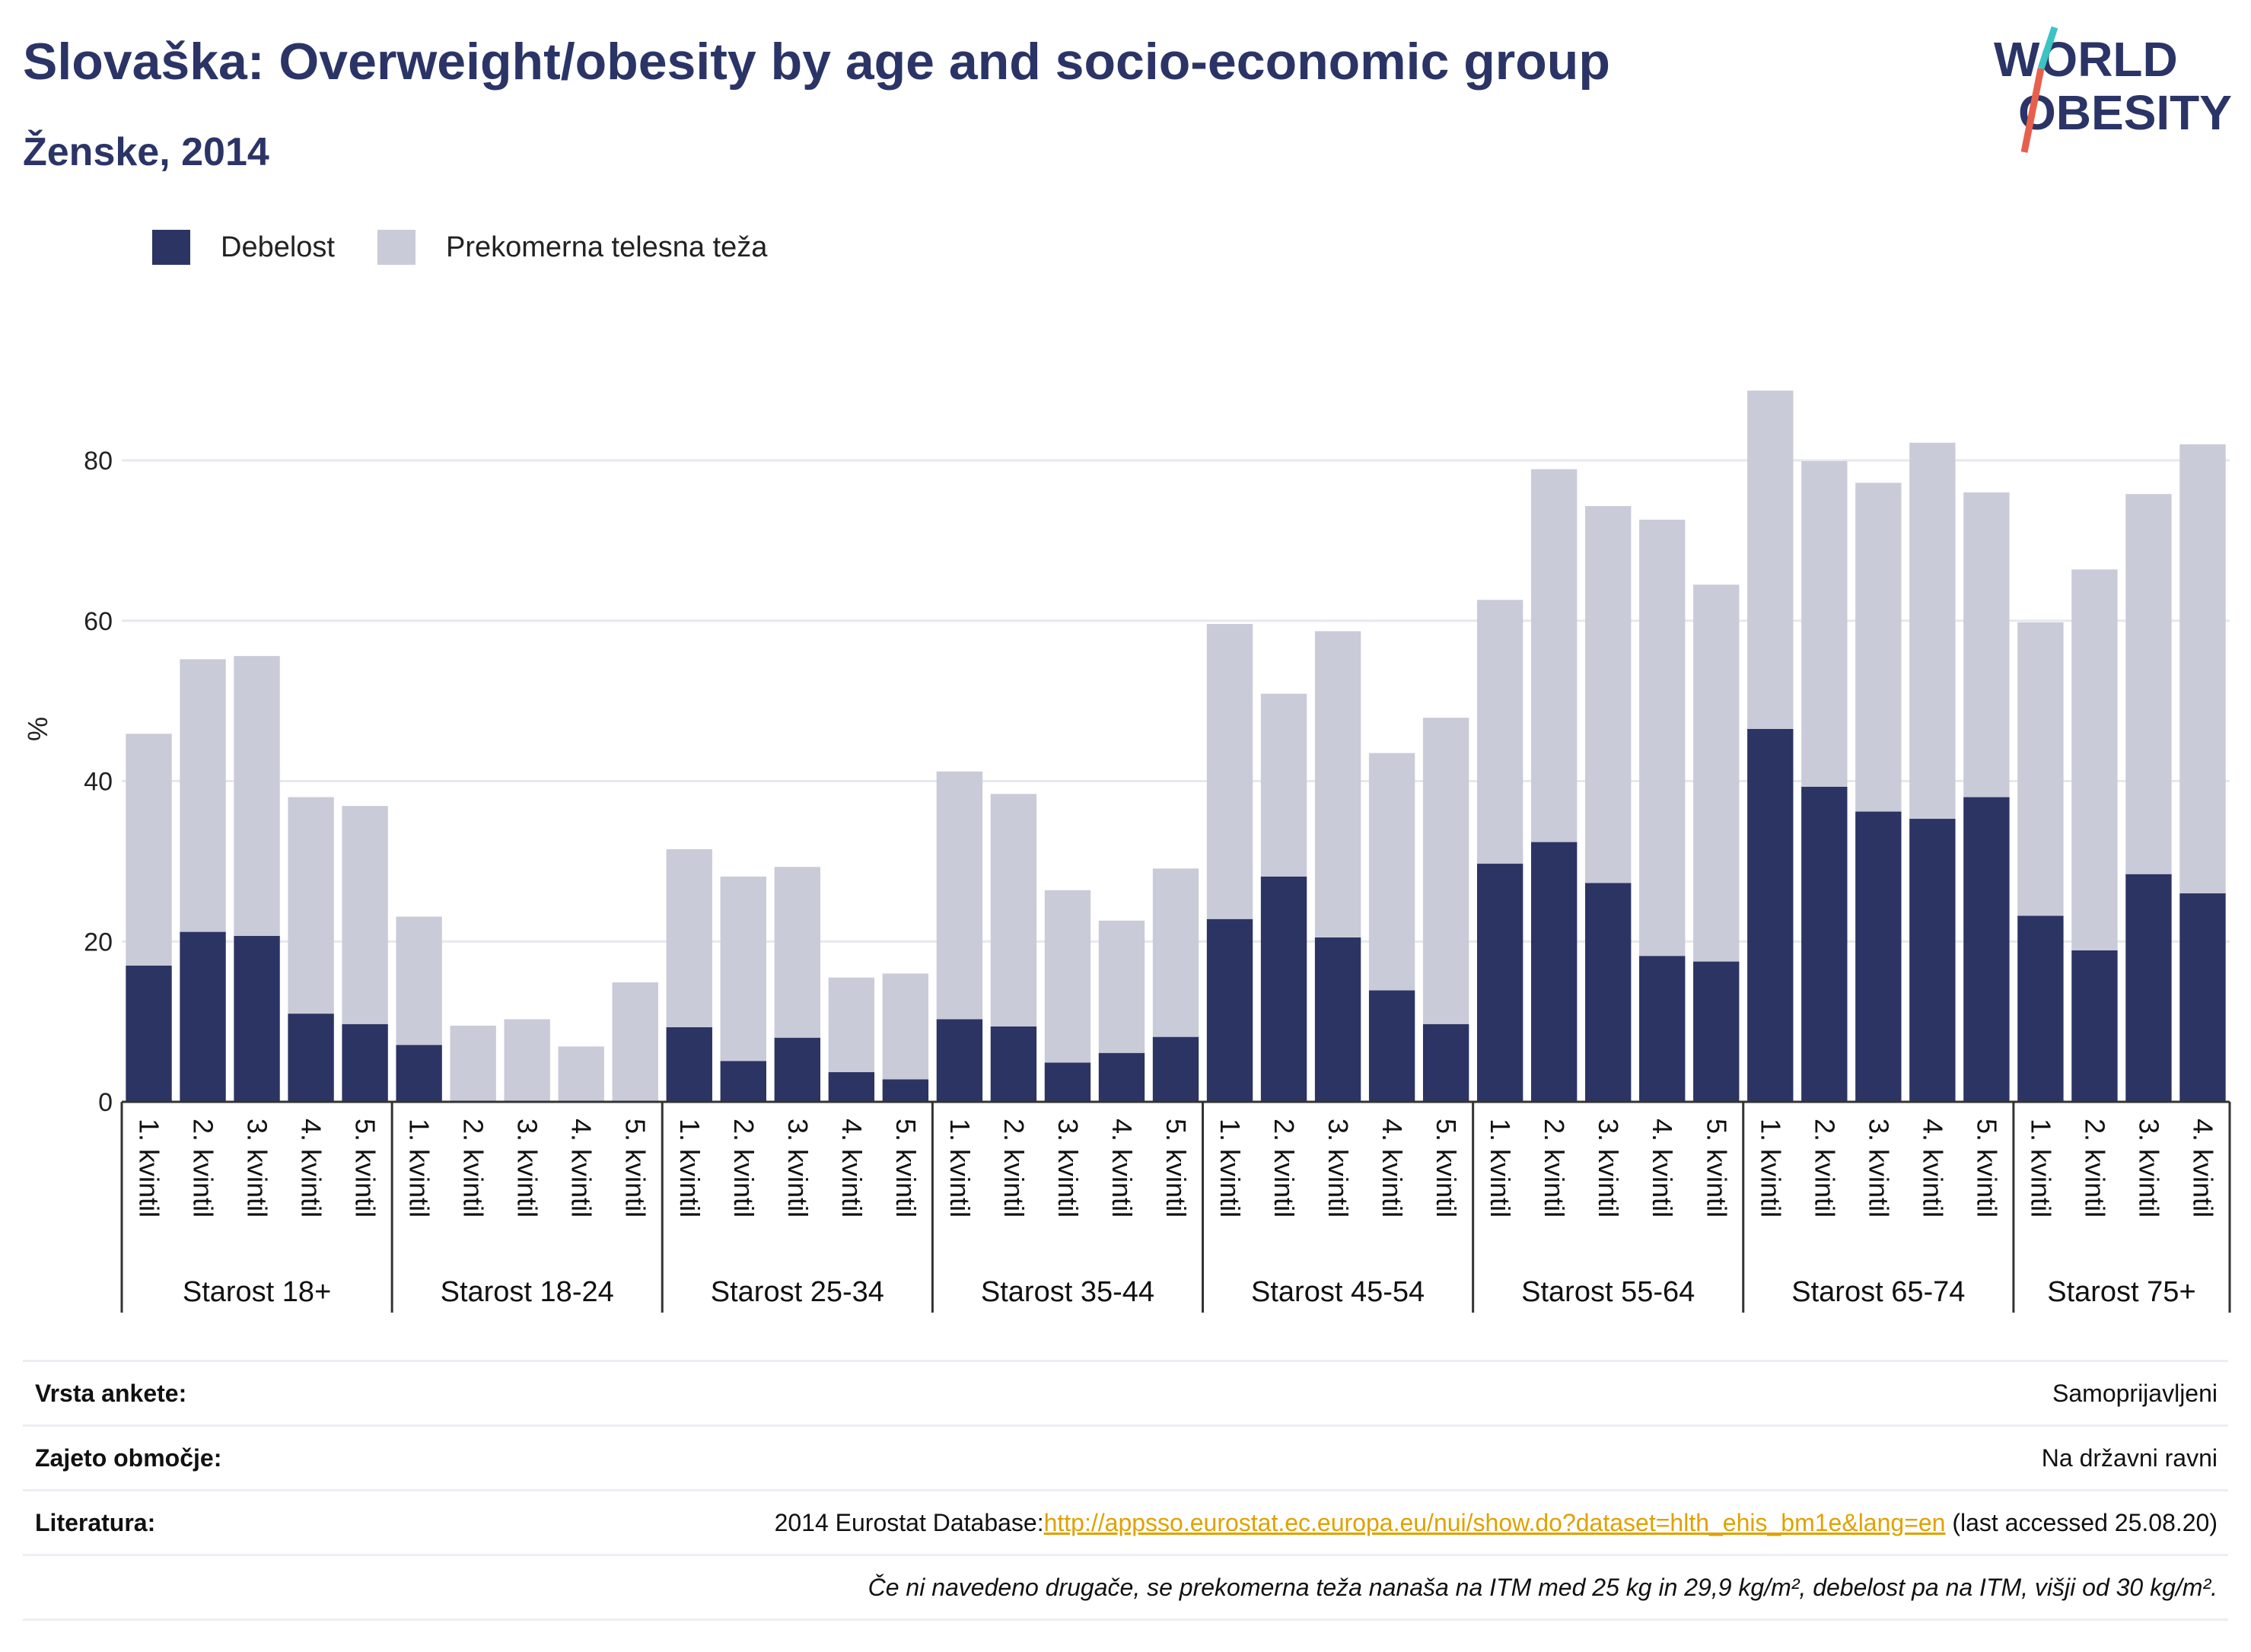 This screenshot has height=1652, width=2251. What do you see at coordinates (1125, 1456) in the screenshot?
I see `footer-row-coverage: Zajeto območje: Na državni ravni` at bounding box center [1125, 1456].